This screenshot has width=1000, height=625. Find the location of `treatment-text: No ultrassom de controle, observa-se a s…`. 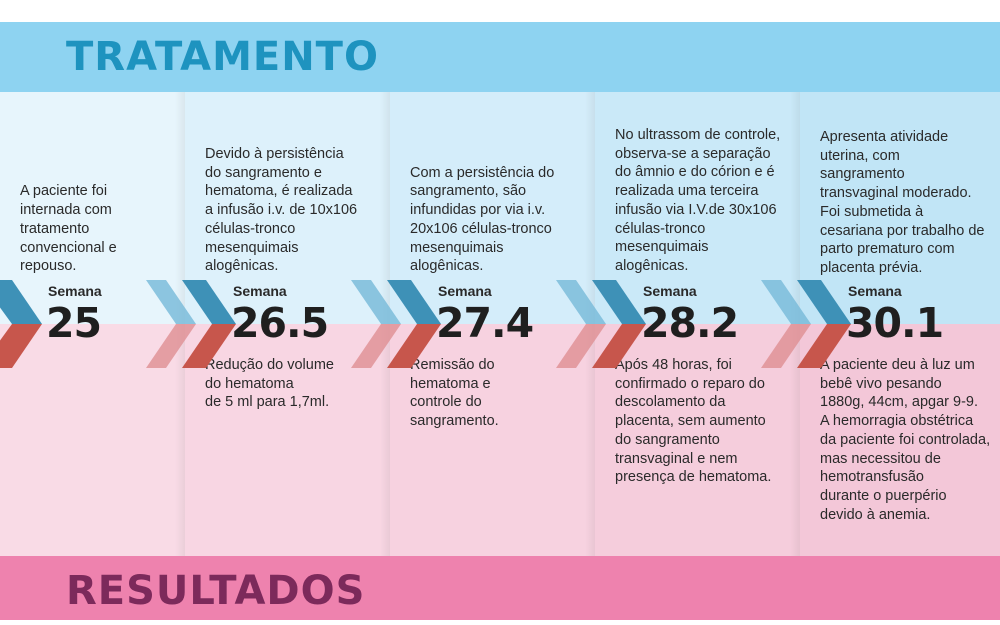

treatment-text: No ultrassom de controle, observa-se a s… is located at coordinates (698, 200).